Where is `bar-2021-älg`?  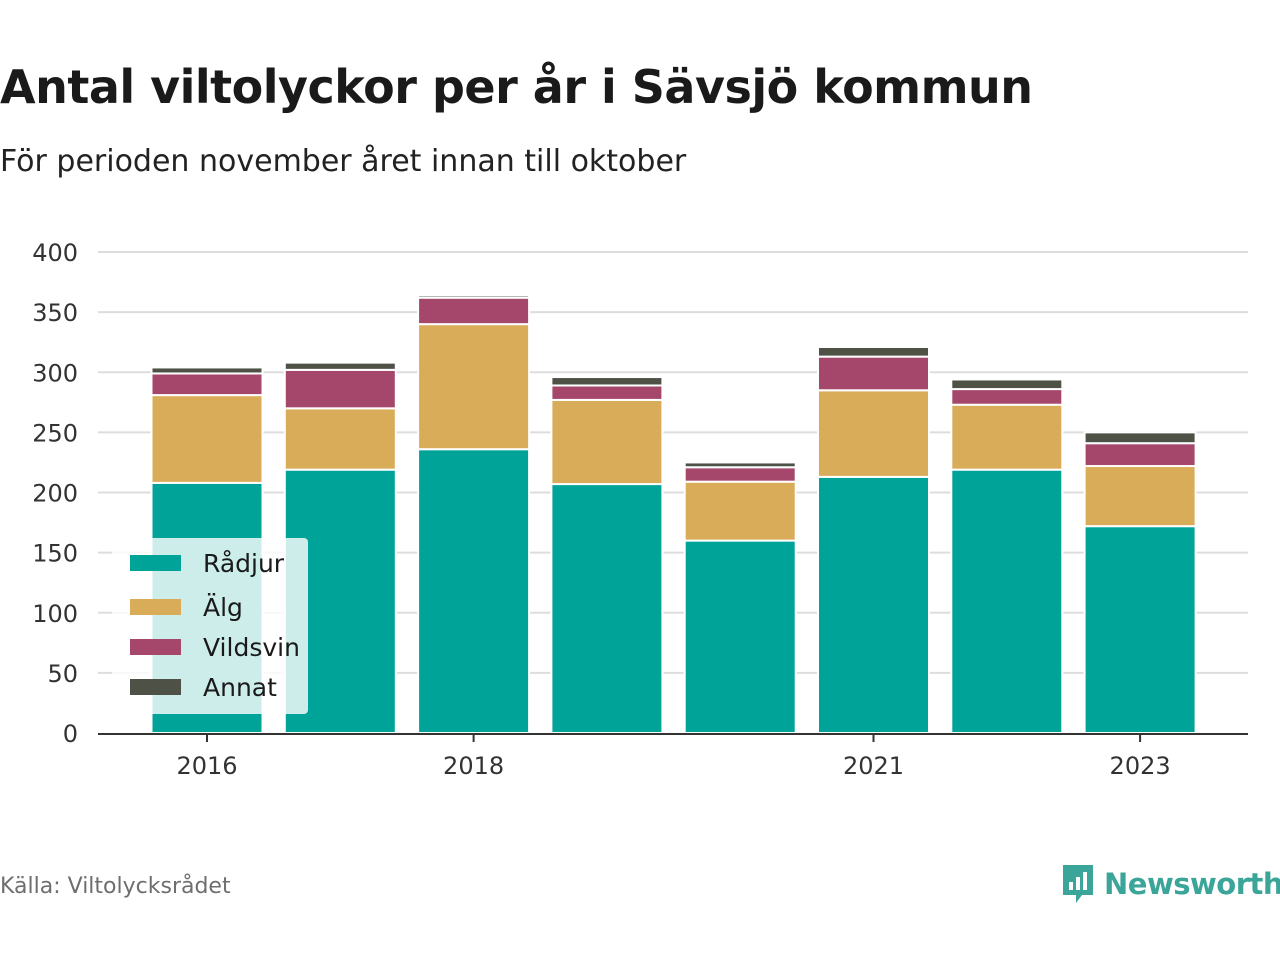 bar-2021-älg is located at coordinates (873, 433).